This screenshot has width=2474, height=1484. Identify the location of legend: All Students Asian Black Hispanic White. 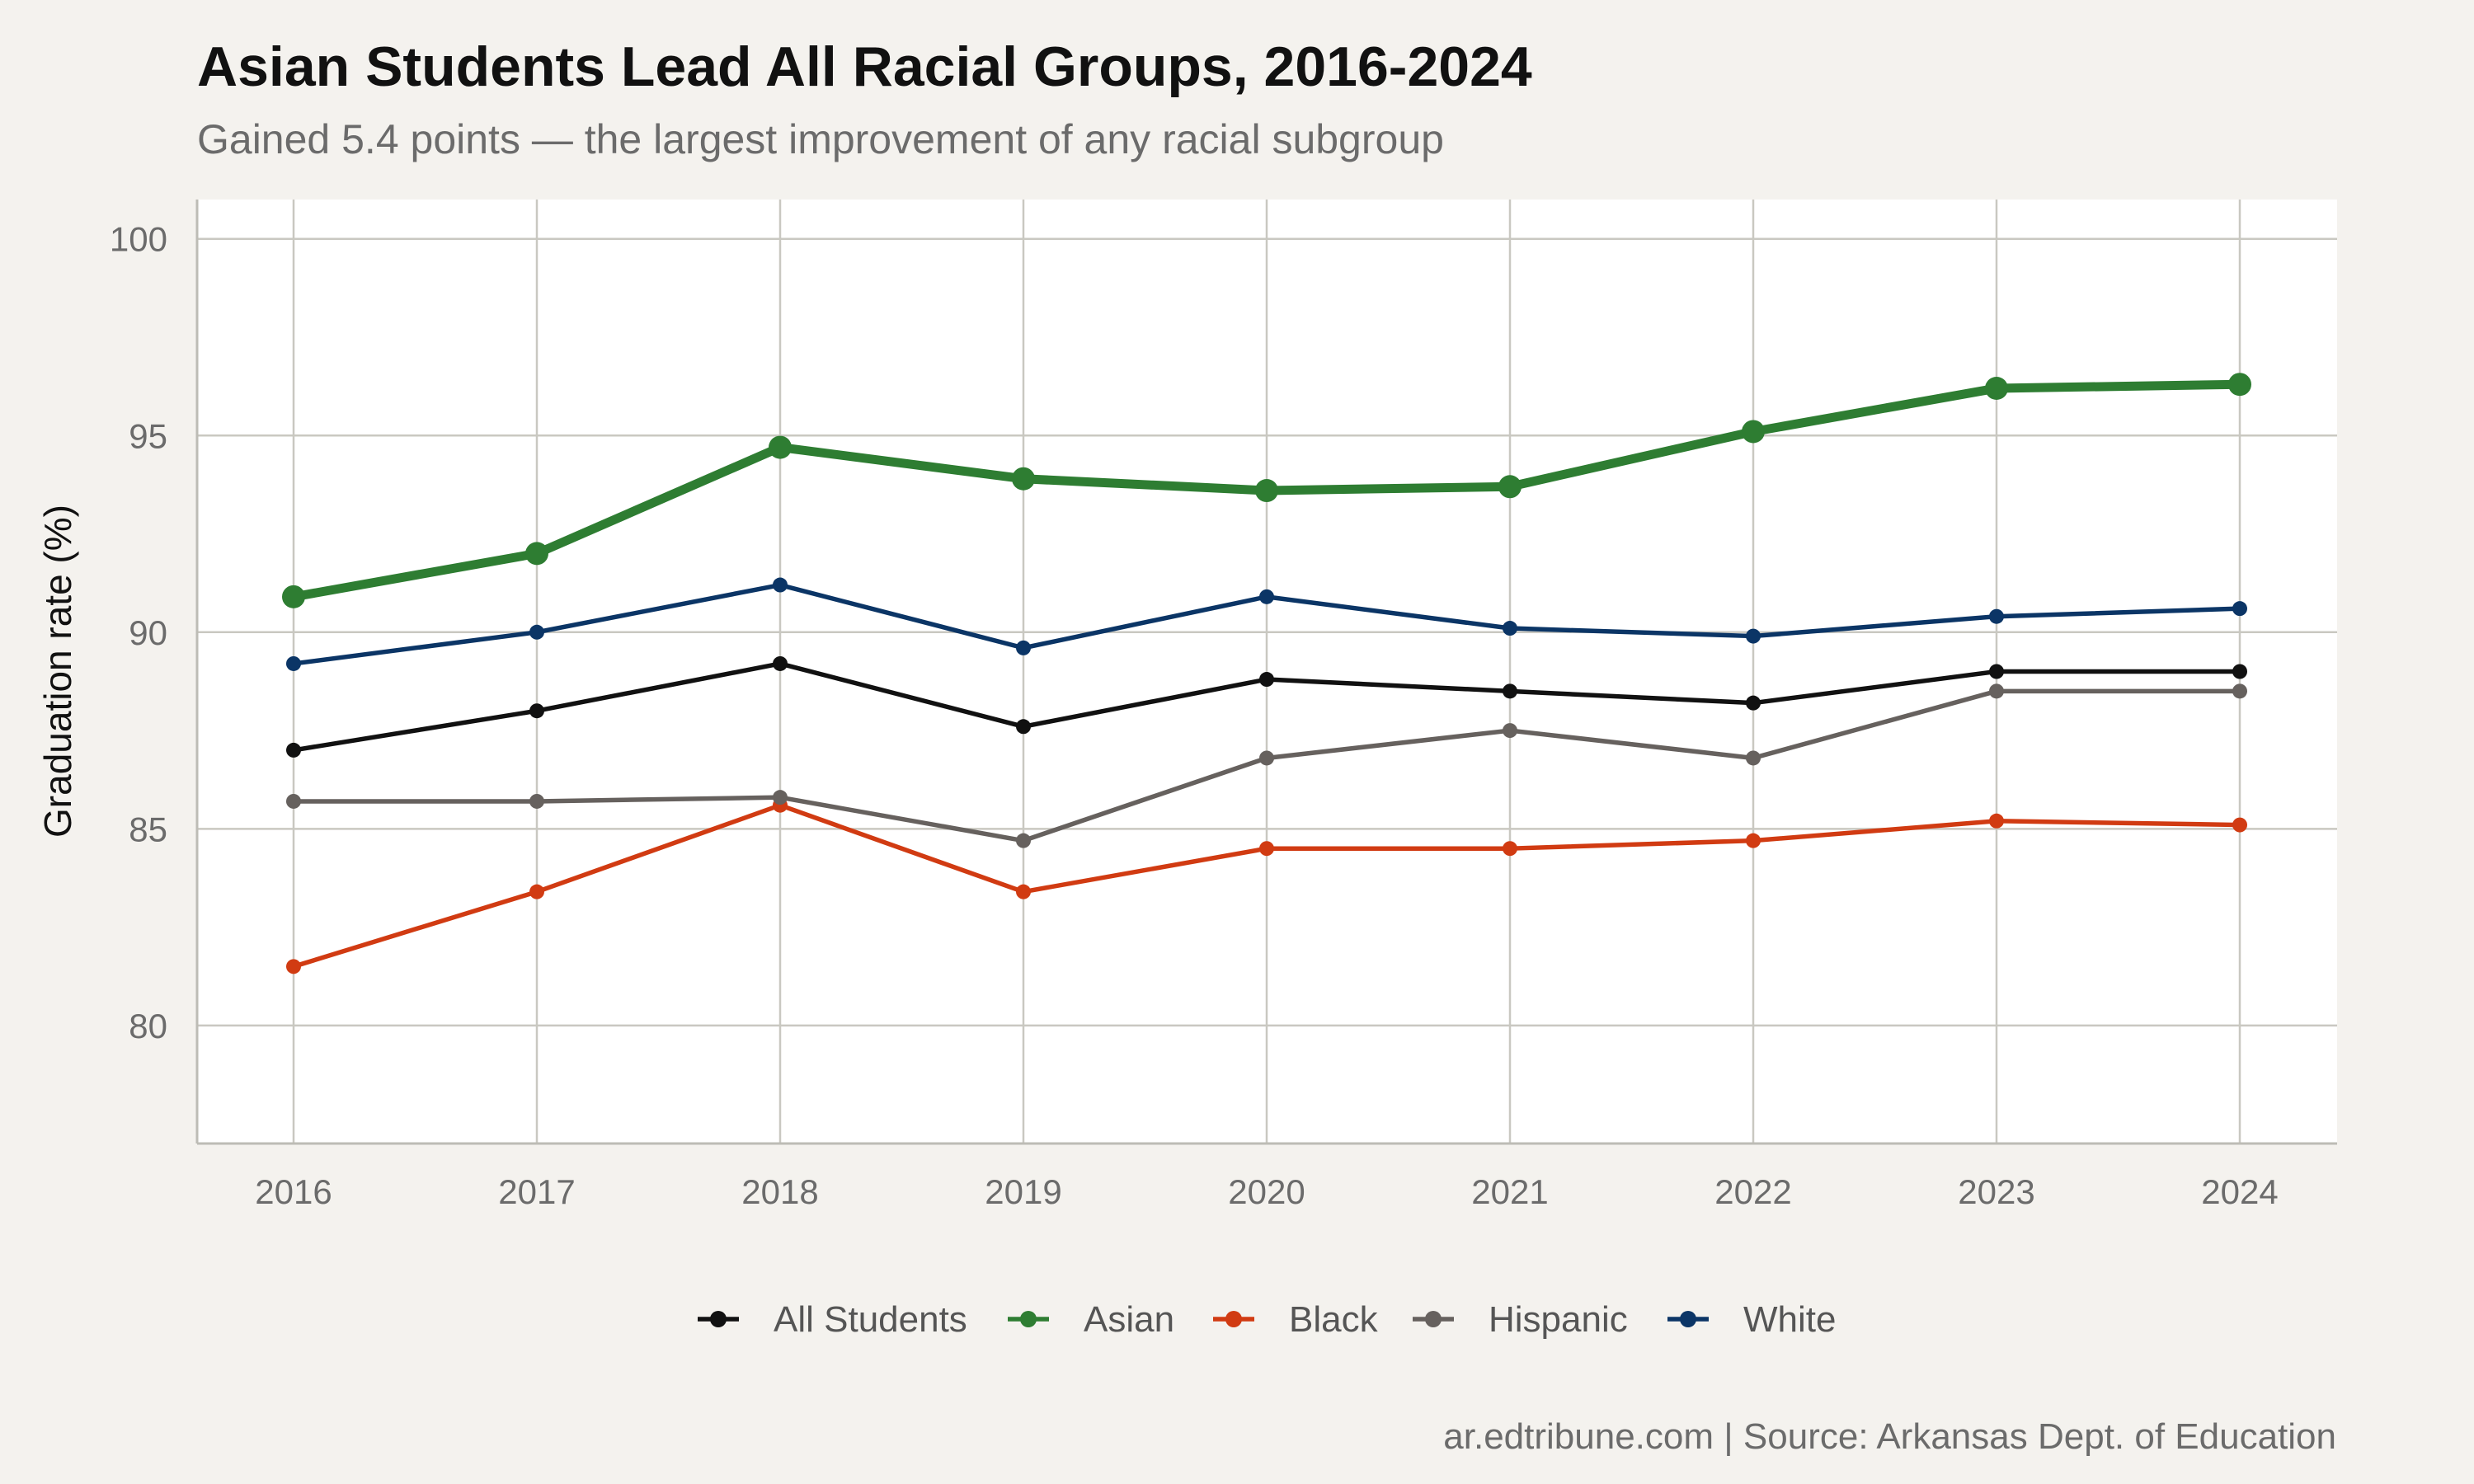
(1267, 1319).